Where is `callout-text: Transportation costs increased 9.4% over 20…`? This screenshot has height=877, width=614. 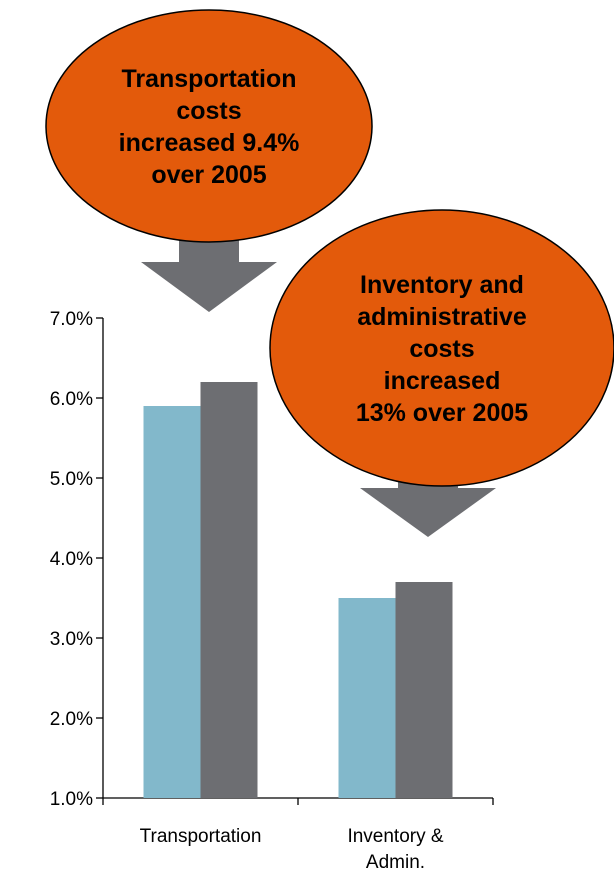
callout-text: Transportation costs increased 9.4% over 20… is located at coordinates (209, 127).